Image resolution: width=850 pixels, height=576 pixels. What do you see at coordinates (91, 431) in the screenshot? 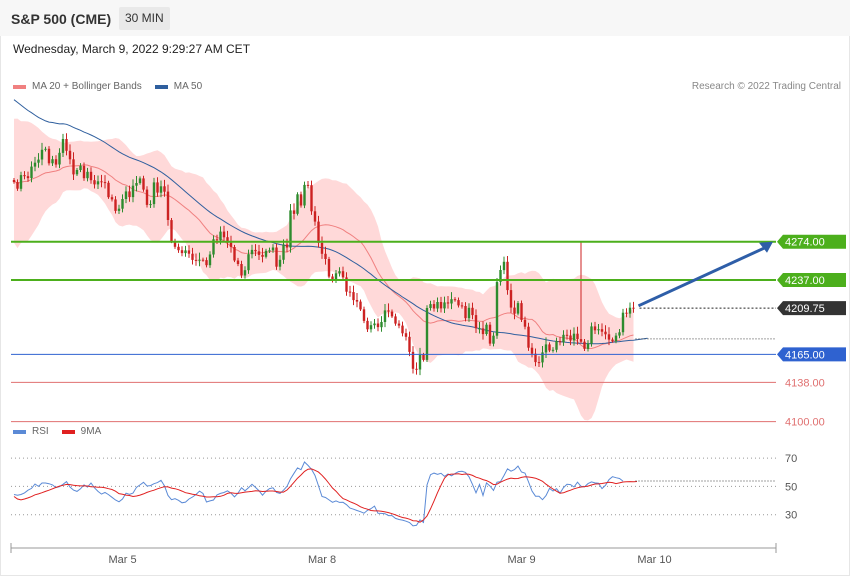
I see `rsi-ma-legend-label: 9MA` at bounding box center [91, 431].